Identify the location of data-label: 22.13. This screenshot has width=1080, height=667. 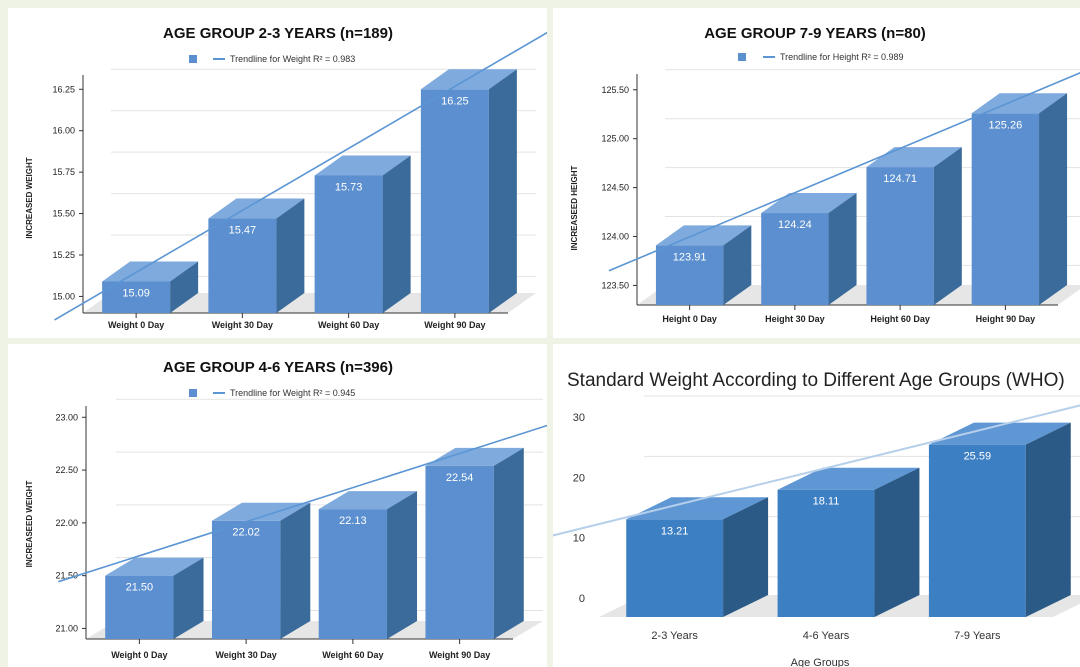
(353, 521).